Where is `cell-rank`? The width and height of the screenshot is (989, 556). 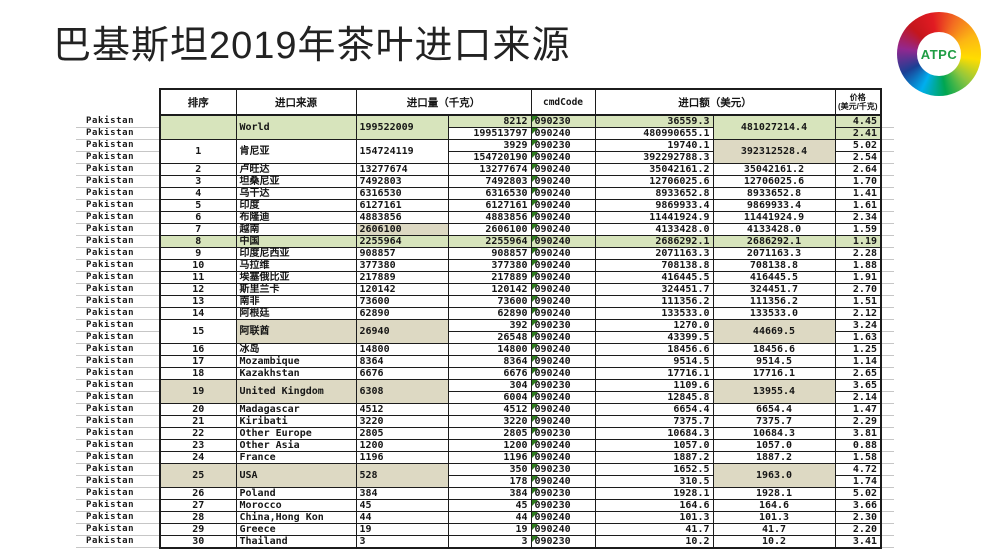
cell-rank is located at coordinates (198, 127).